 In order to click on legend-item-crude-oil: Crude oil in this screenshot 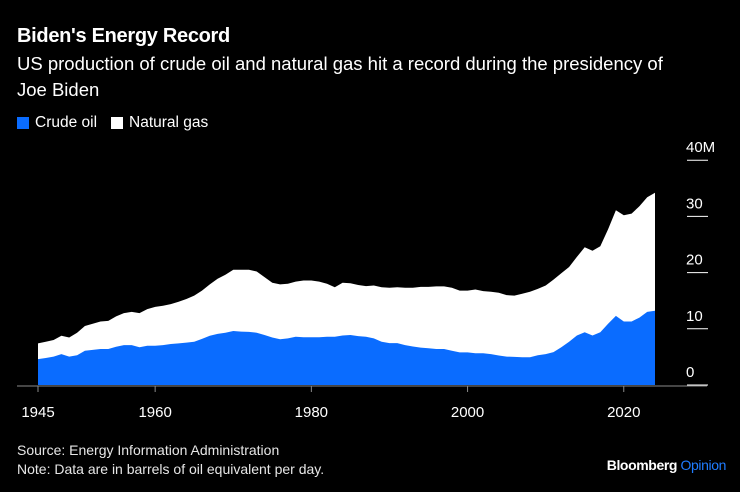, I will do `click(57, 123)`.